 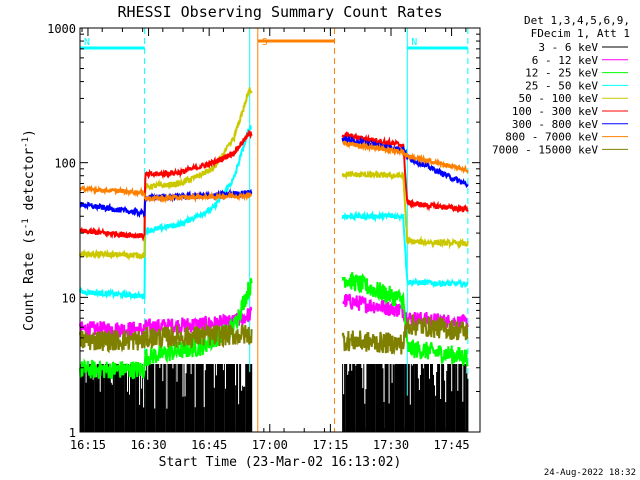 What do you see at coordinates (545, 149) in the screenshot?
I see `legend-label: 7000 - 15000 keV` at bounding box center [545, 149].